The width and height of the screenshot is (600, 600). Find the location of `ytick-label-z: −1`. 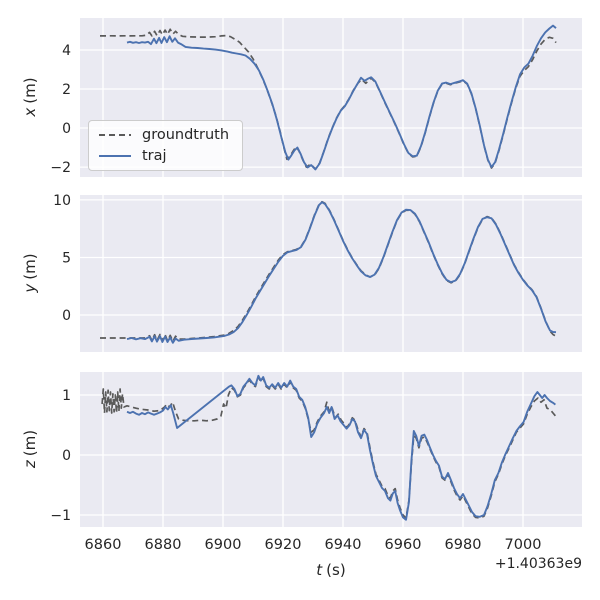

ytick-label-z: −1 is located at coordinates (60, 516).